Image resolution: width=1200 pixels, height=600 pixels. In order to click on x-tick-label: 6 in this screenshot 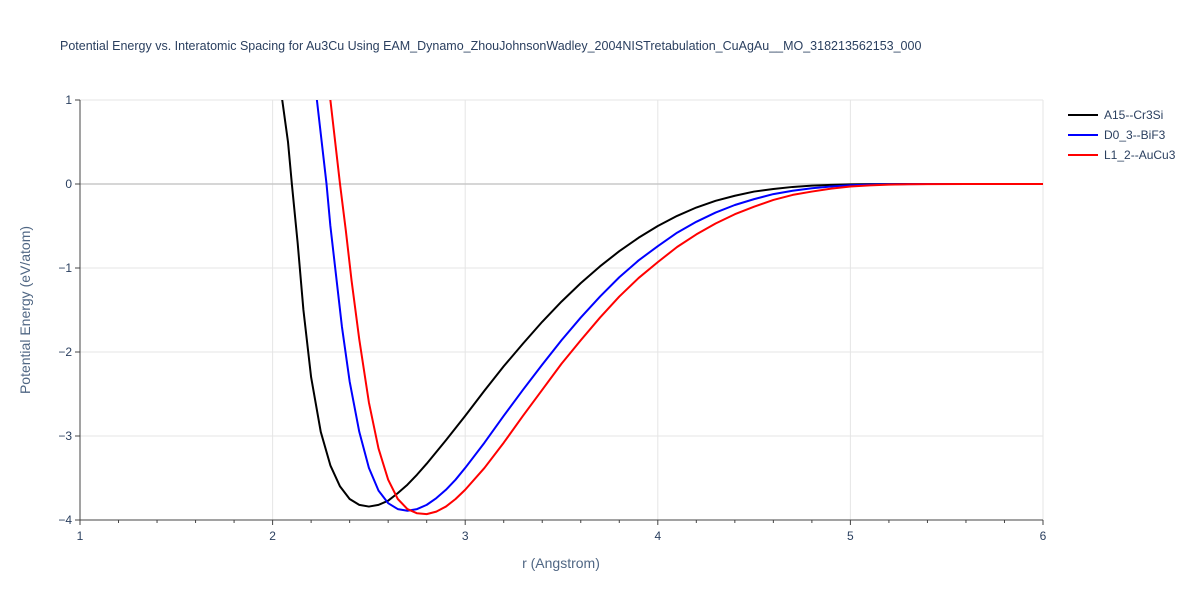, I will do `click(1043, 536)`.